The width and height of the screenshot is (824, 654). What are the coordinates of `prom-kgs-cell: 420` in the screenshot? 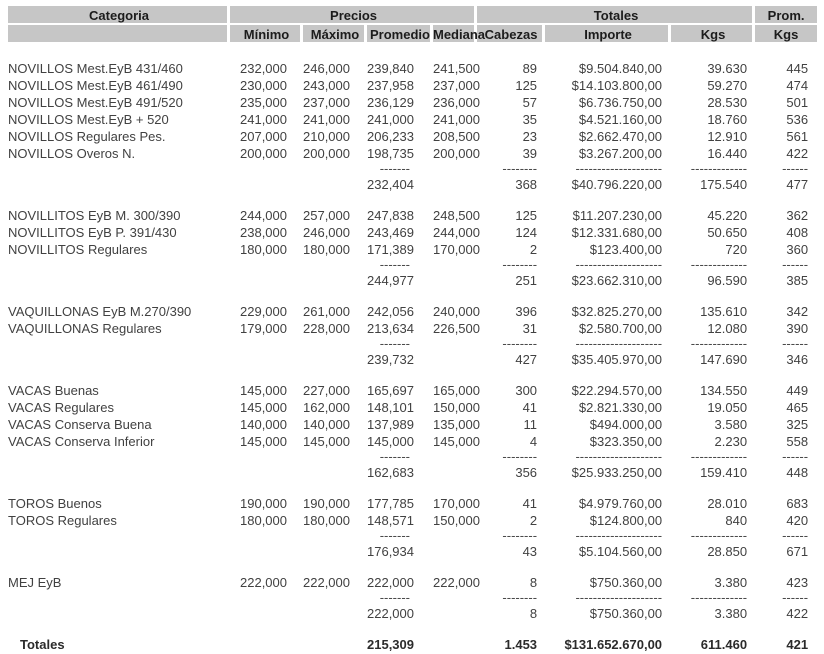 It's located at (797, 520).